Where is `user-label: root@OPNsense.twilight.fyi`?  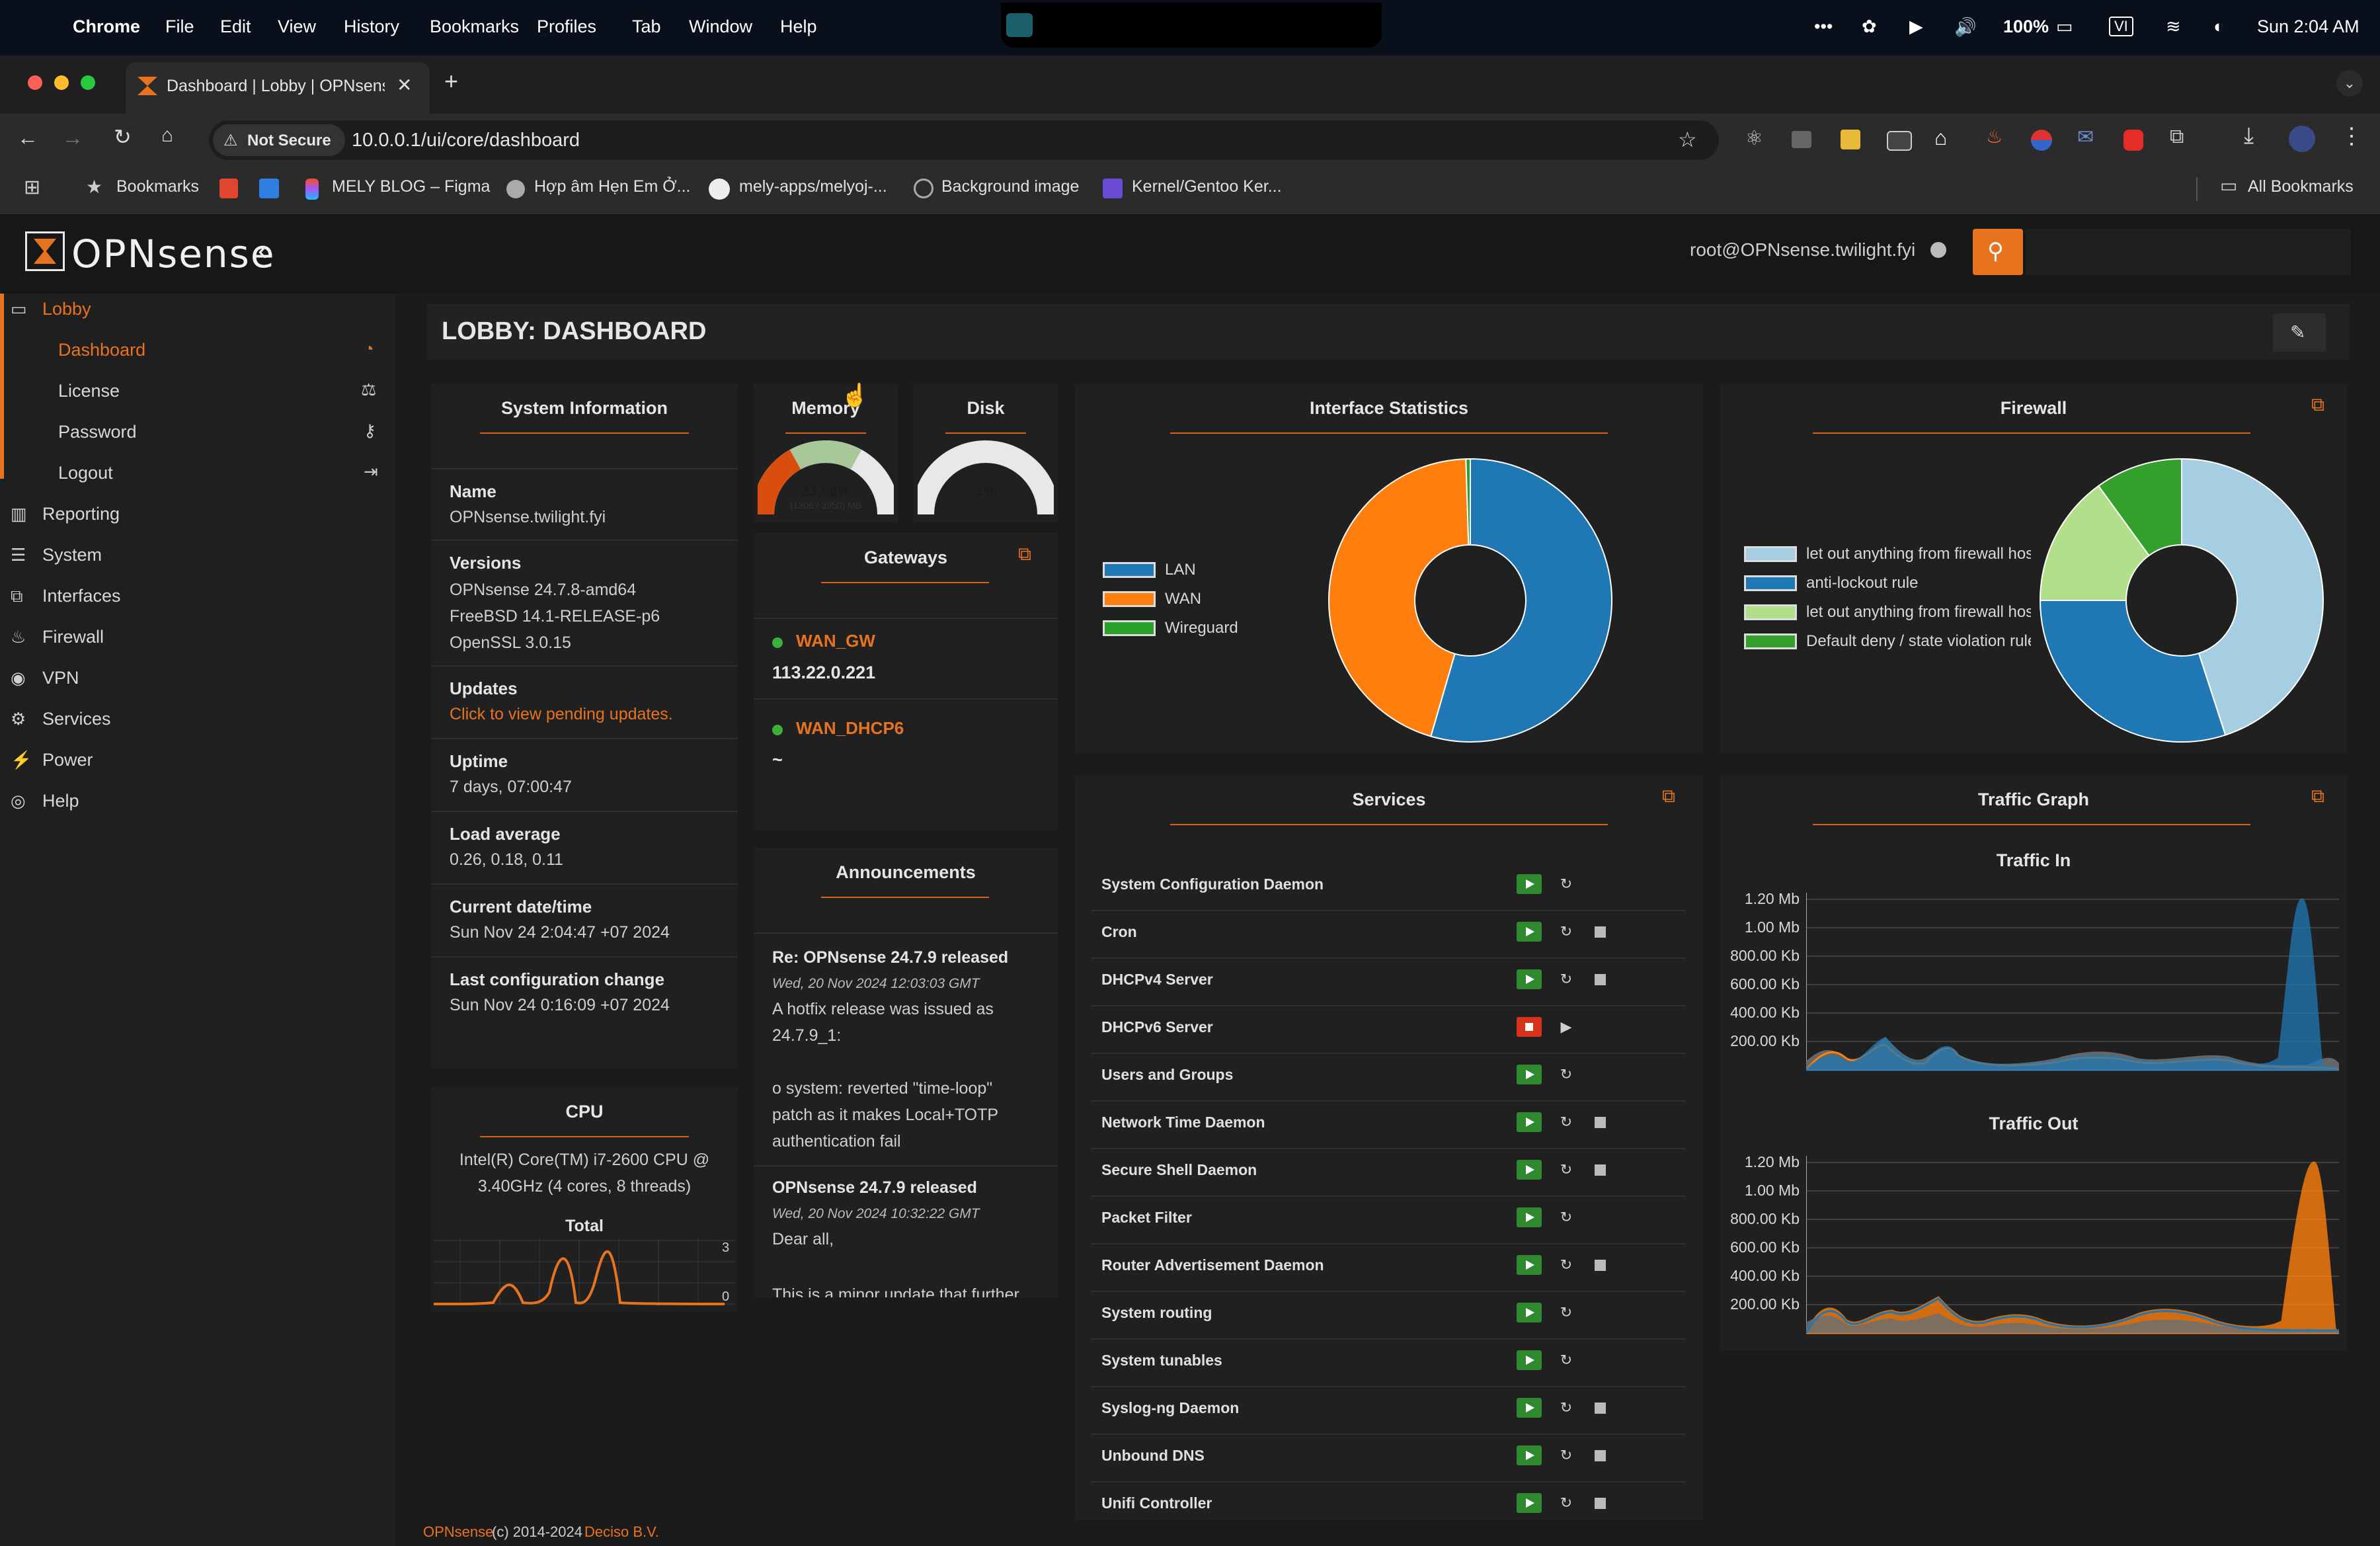 user-label: root@OPNsense.twilight.fyi is located at coordinates (1803, 249).